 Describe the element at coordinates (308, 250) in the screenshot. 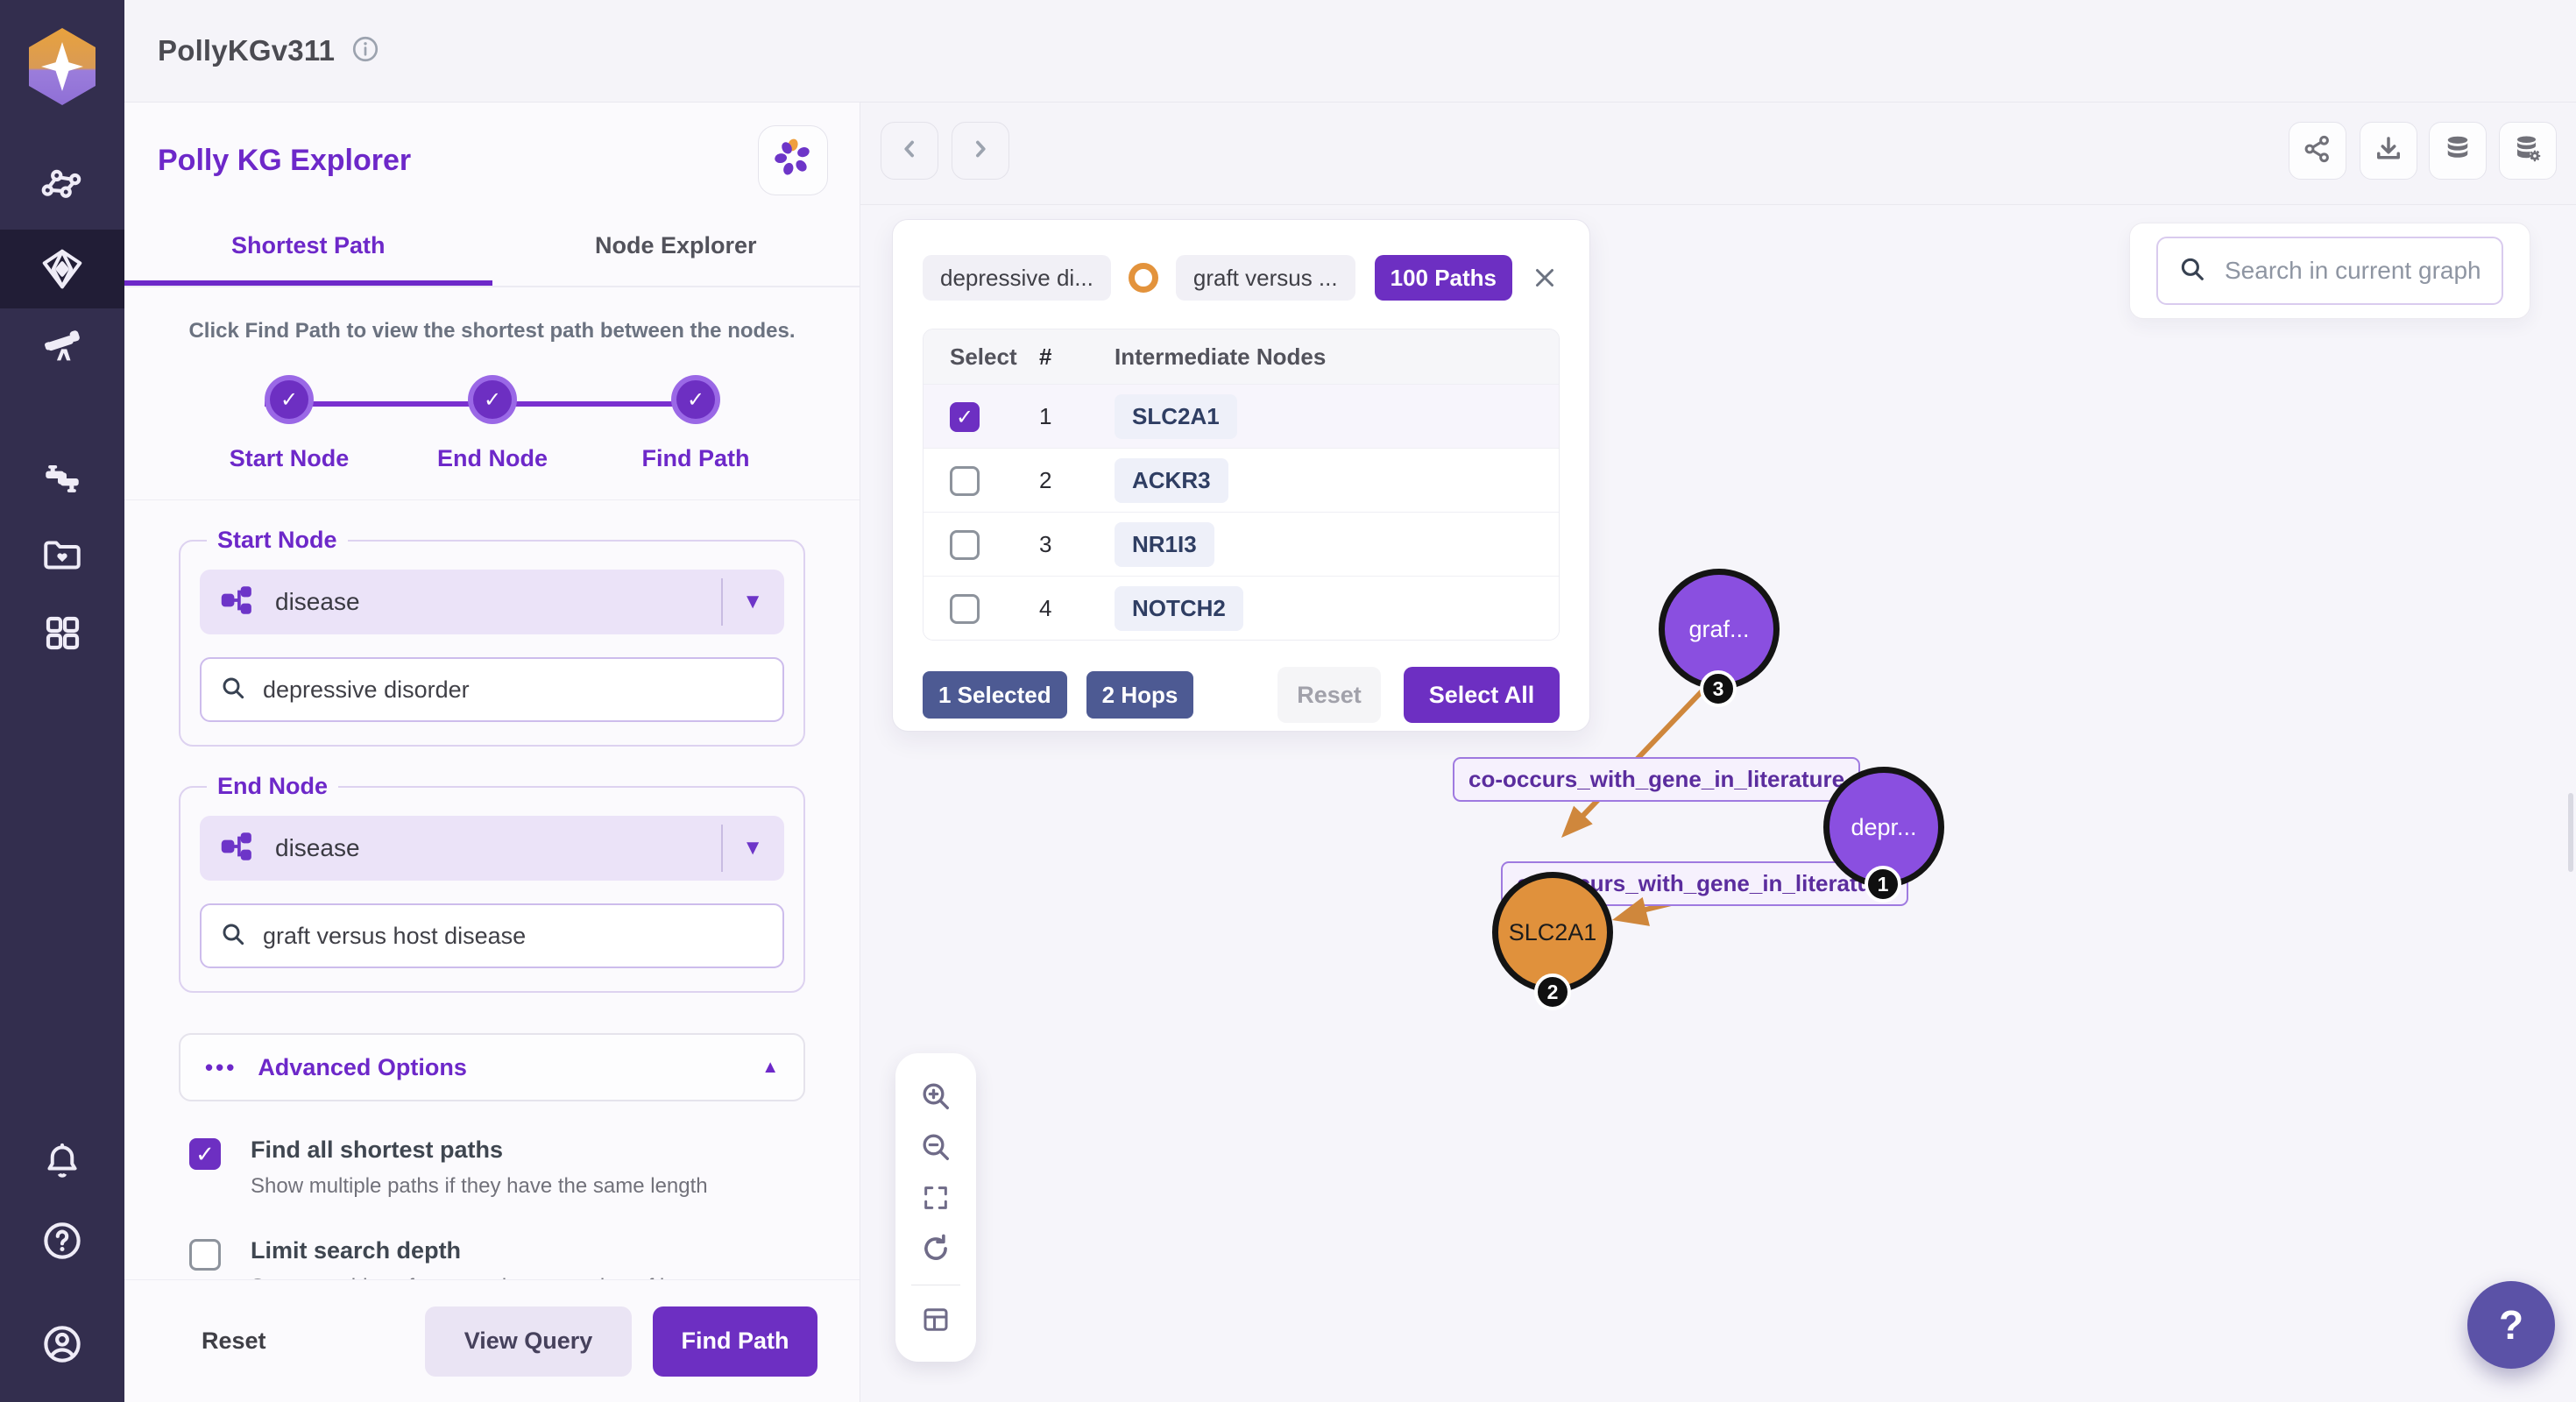

I see `tab-shortest-path: Shortest Path` at that location.